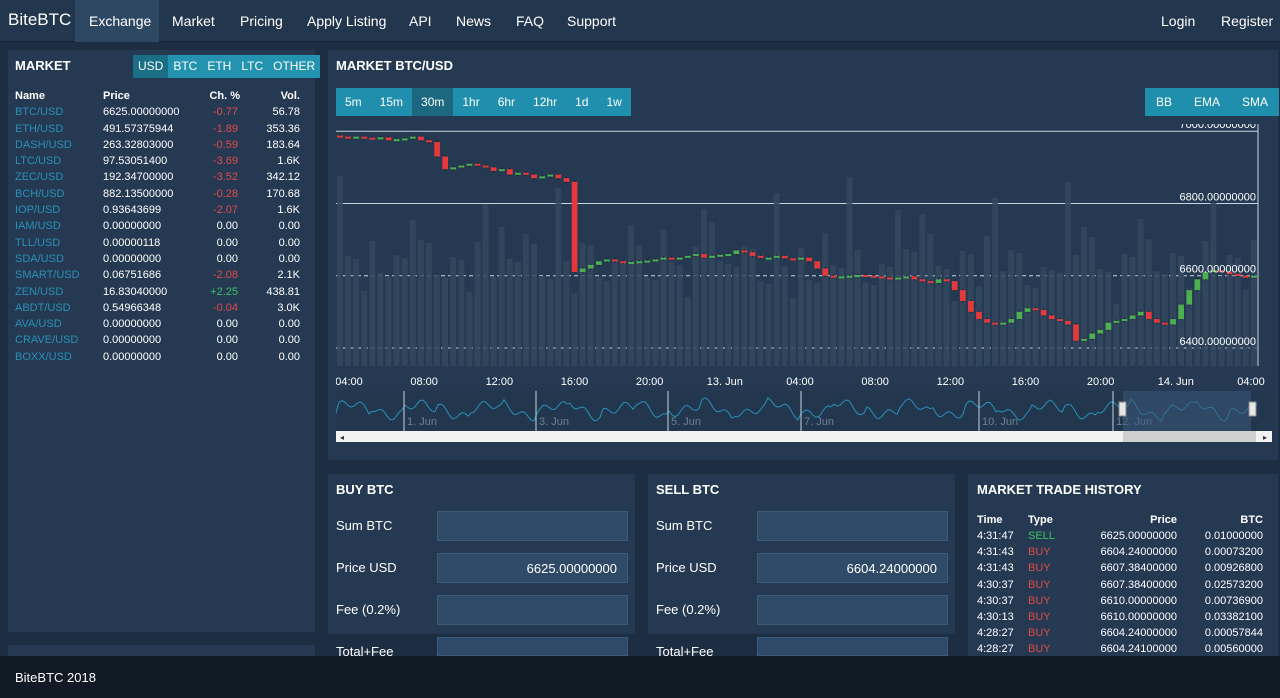 The width and height of the screenshot is (1280, 698). What do you see at coordinates (347, 21) in the screenshot?
I see `nav-apply-listing: Apply Listing` at bounding box center [347, 21].